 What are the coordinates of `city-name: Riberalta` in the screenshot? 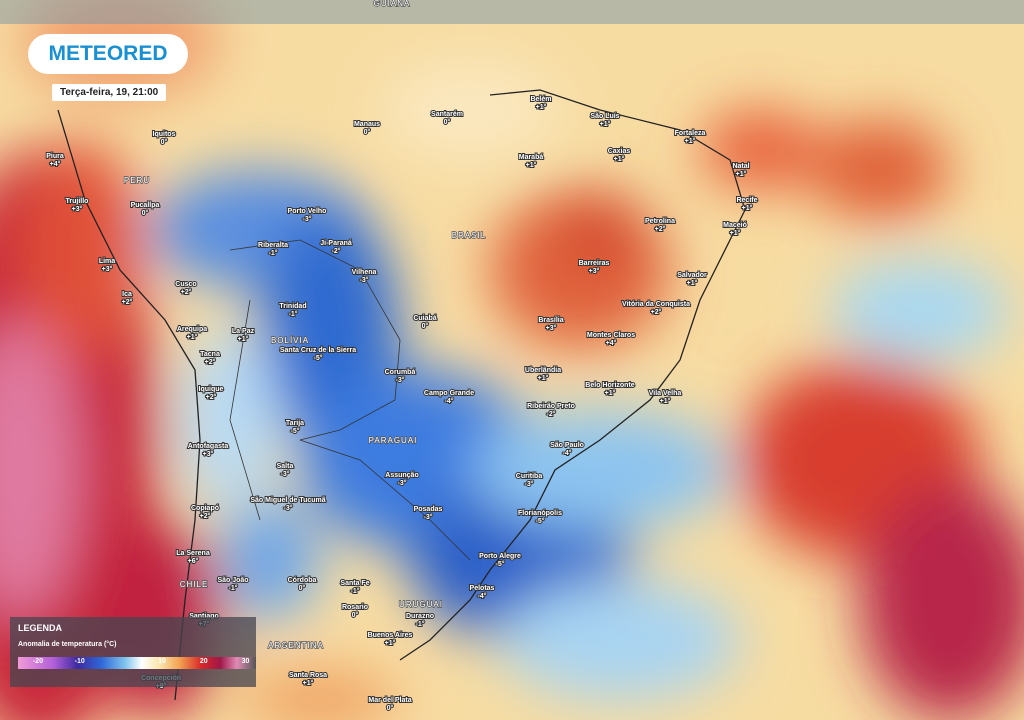 It's located at (273, 245).